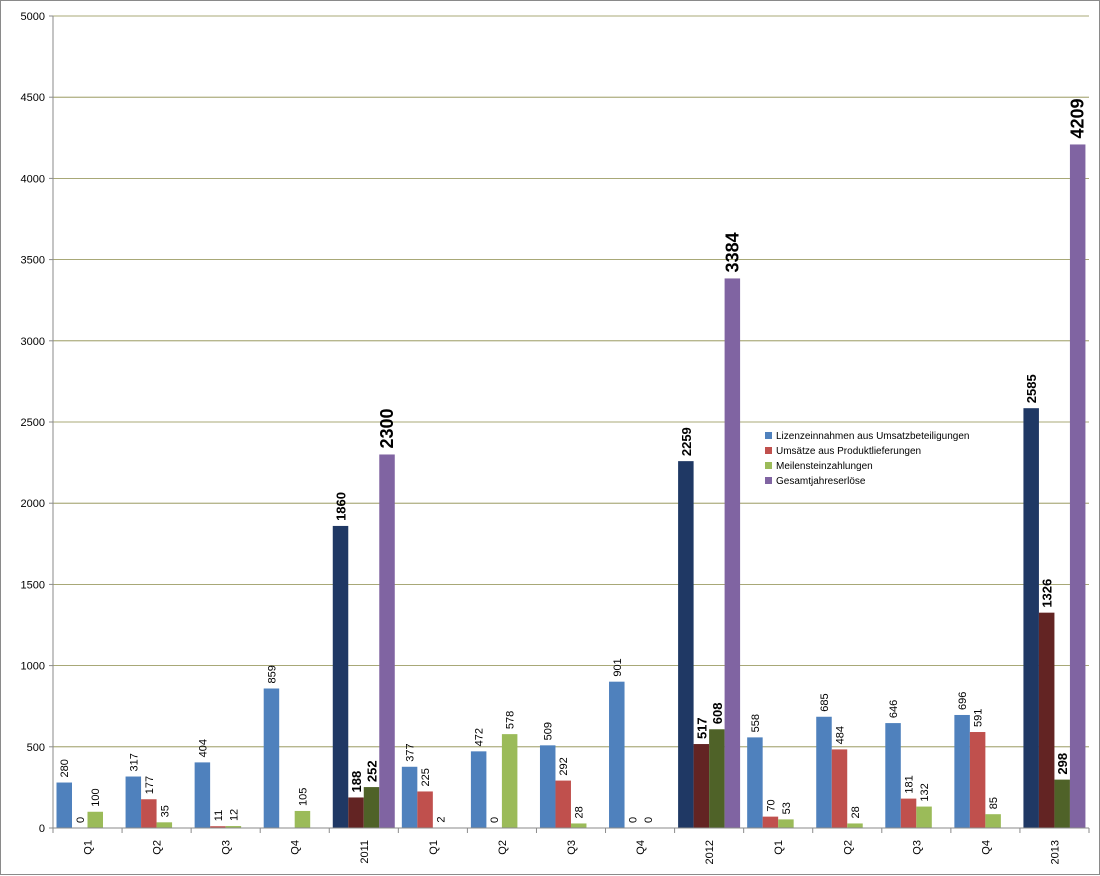 This screenshot has height=876, width=1100. What do you see at coordinates (1047, 593) in the screenshot?
I see `data-label: 1326` at bounding box center [1047, 593].